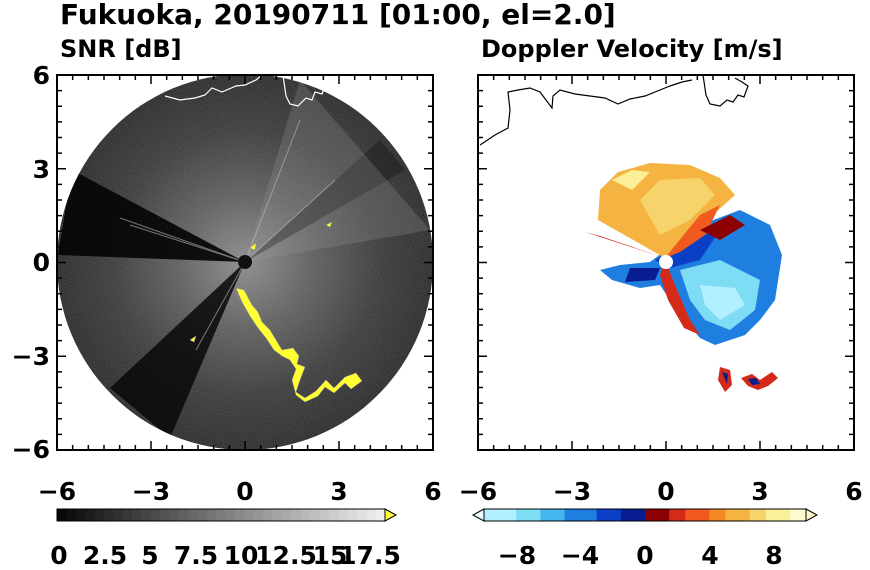  I want to click on snr-xtick-0: 0, so click(244, 491).